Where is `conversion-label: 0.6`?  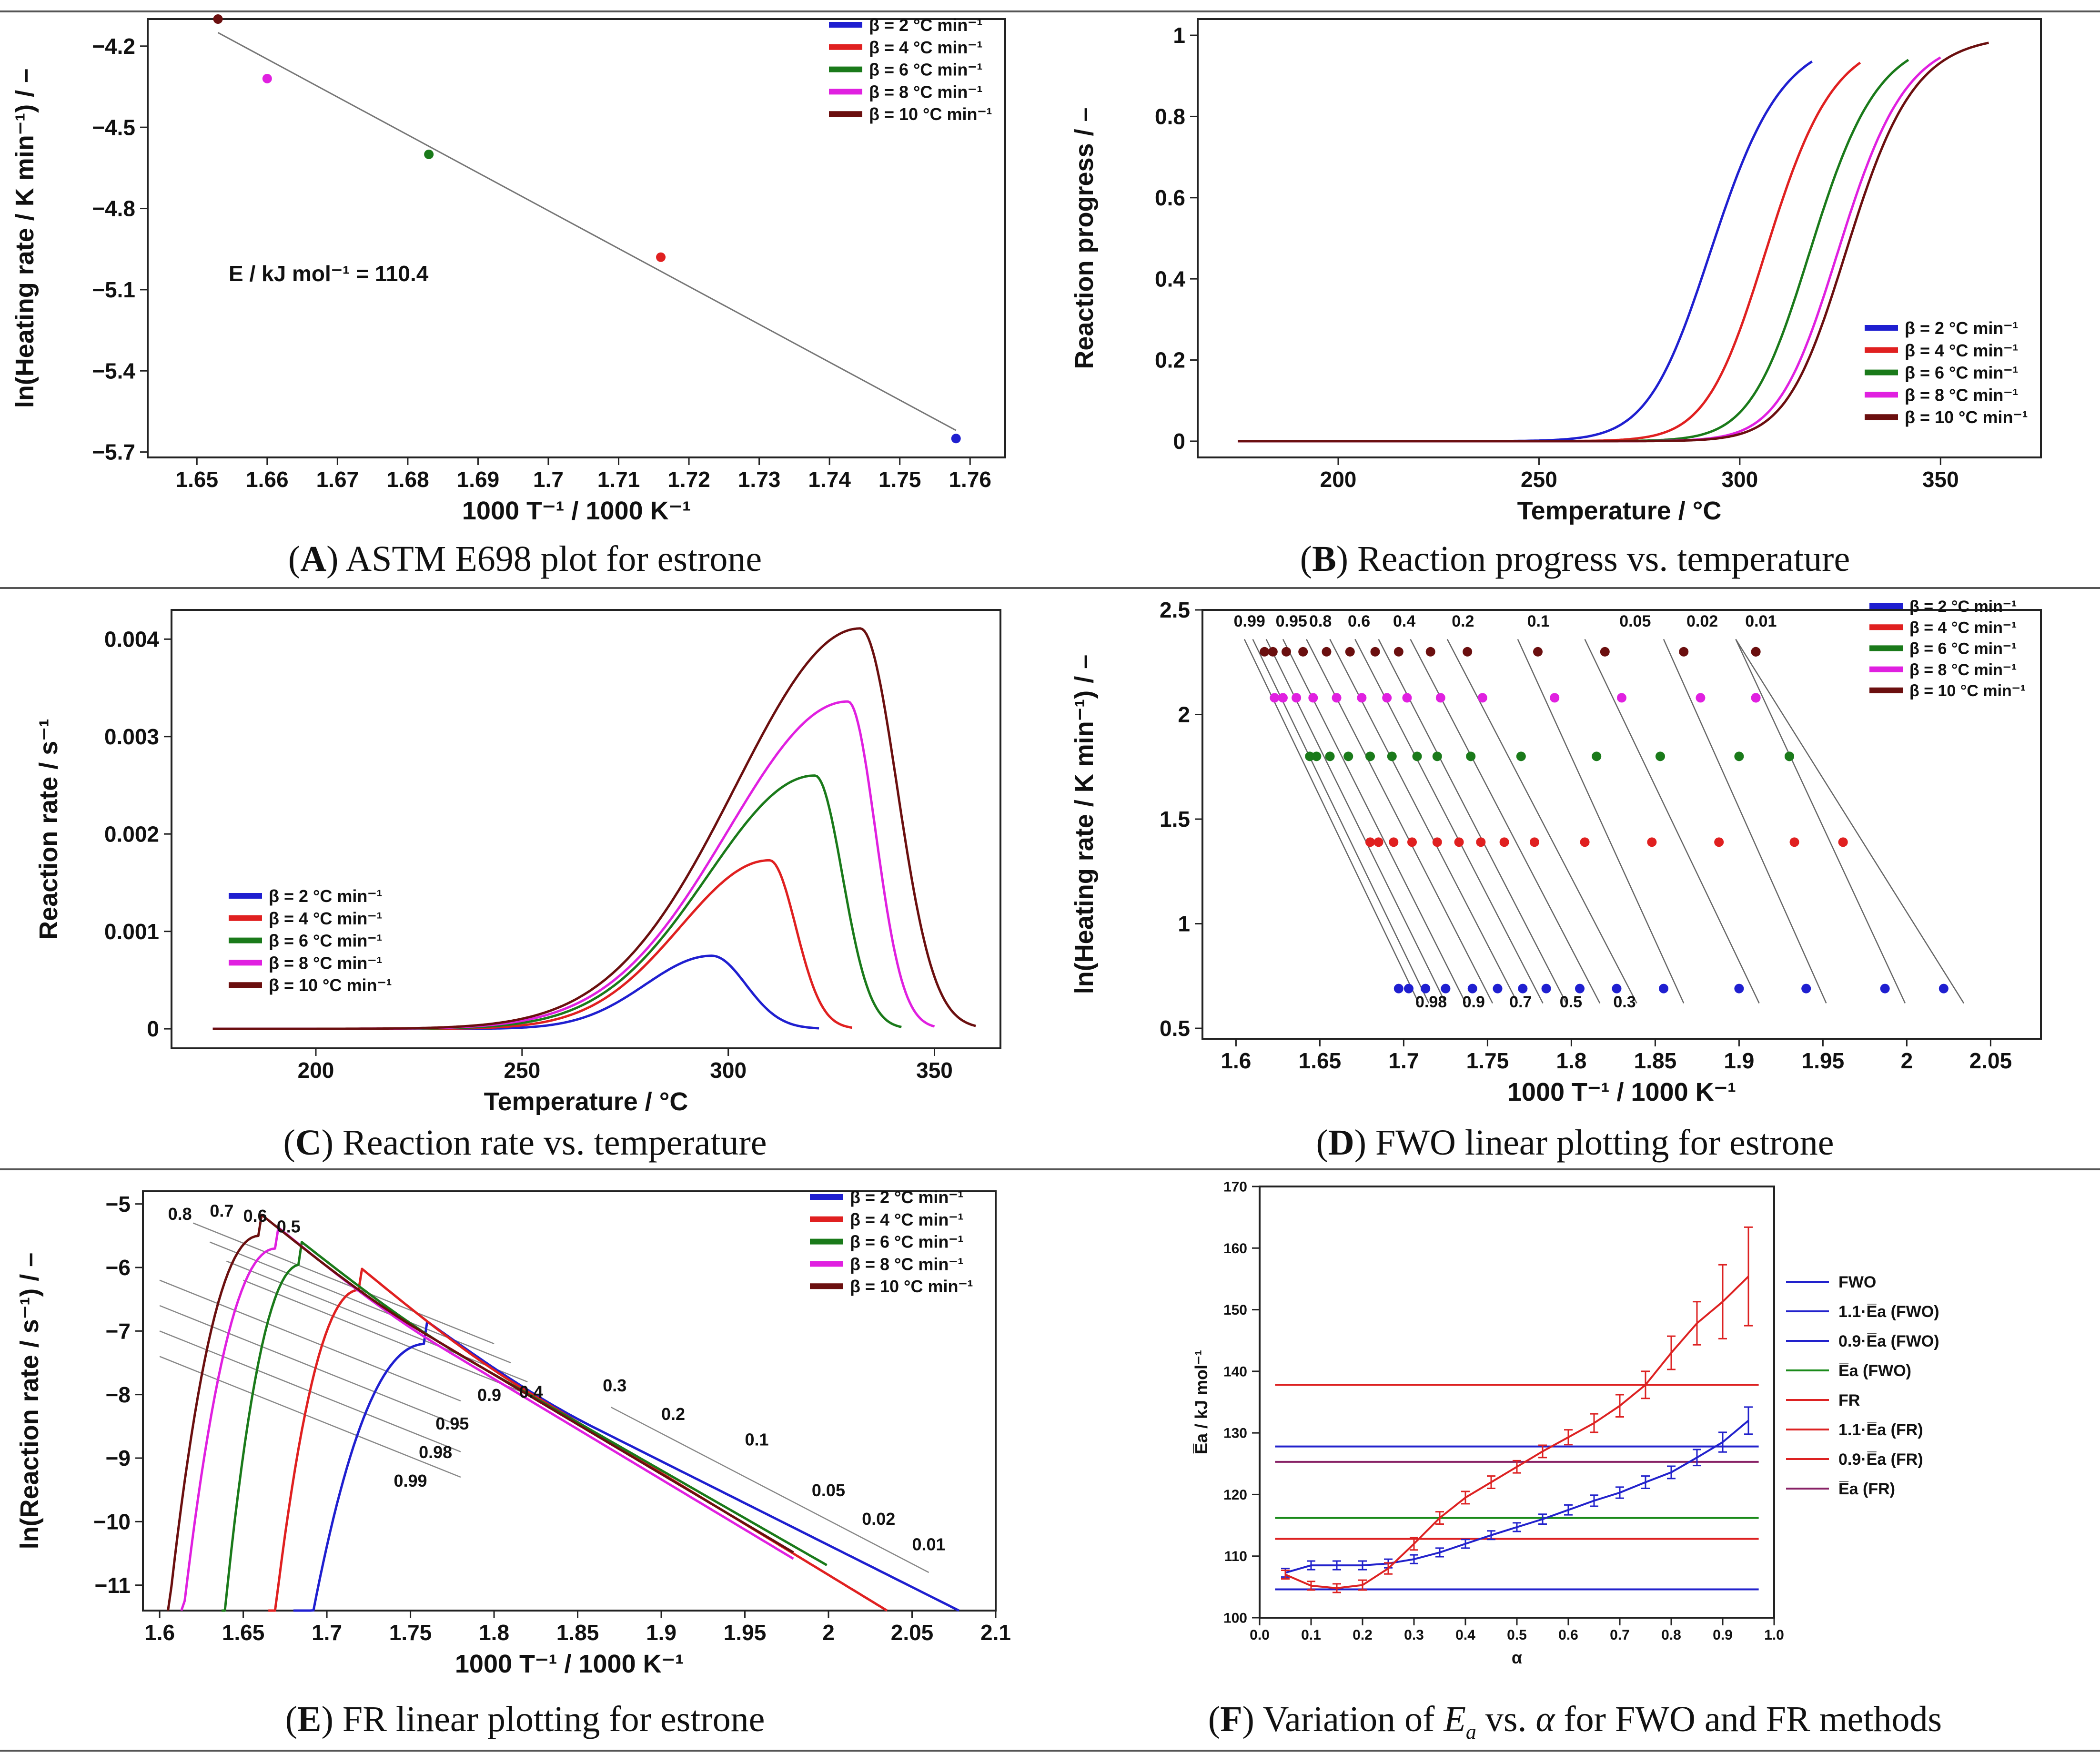
conversion-label: 0.6 is located at coordinates (1359, 621).